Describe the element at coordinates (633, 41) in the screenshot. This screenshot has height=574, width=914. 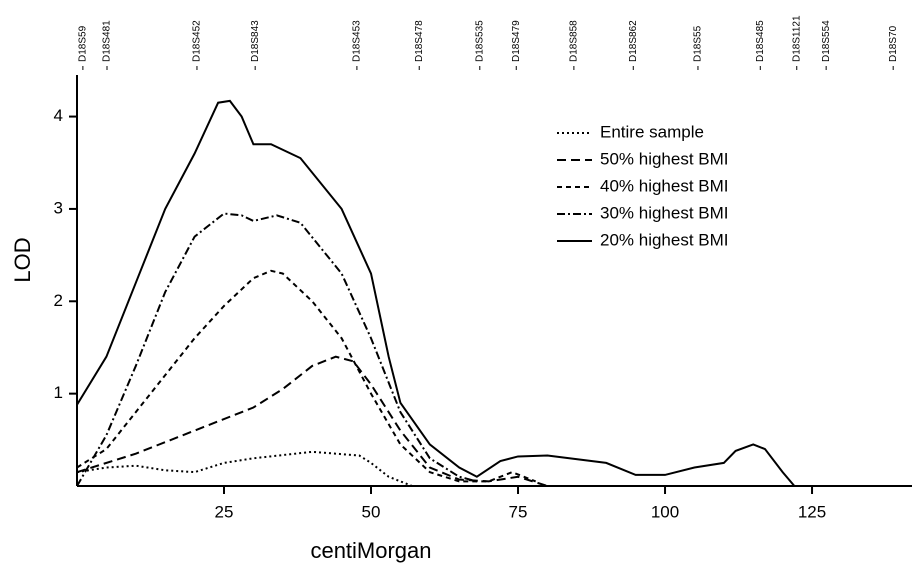
I see `marker-label: D18S862` at that location.